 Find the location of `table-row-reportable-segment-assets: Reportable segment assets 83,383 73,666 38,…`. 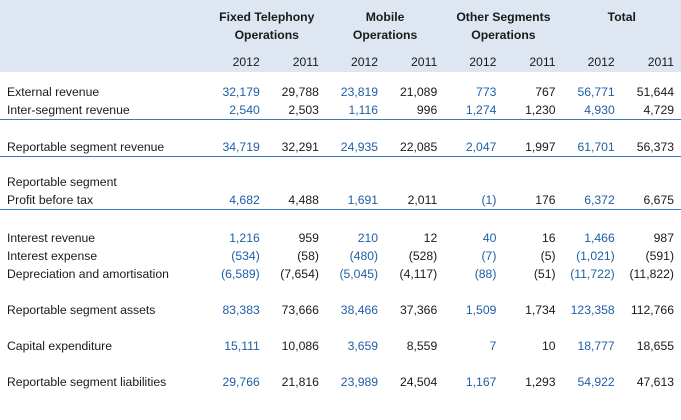

table-row-reportable-segment-assets: Reportable segment assets 83,383 73,666 38,… is located at coordinates (340, 310).